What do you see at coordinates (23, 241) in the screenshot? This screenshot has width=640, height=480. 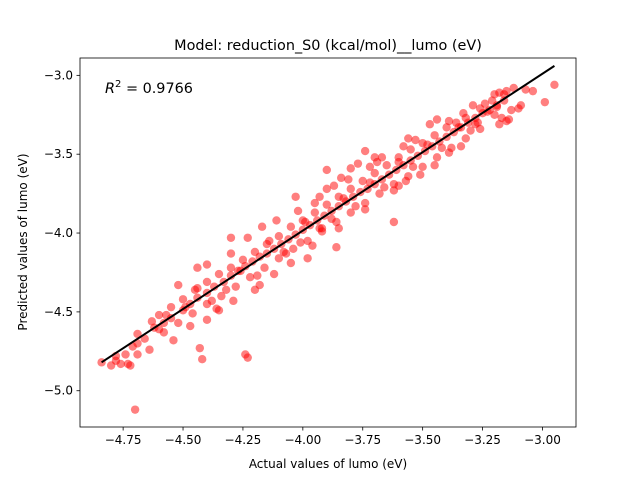 I see `y-axis-label: Predicted values of lumo (eV)` at bounding box center [23, 241].